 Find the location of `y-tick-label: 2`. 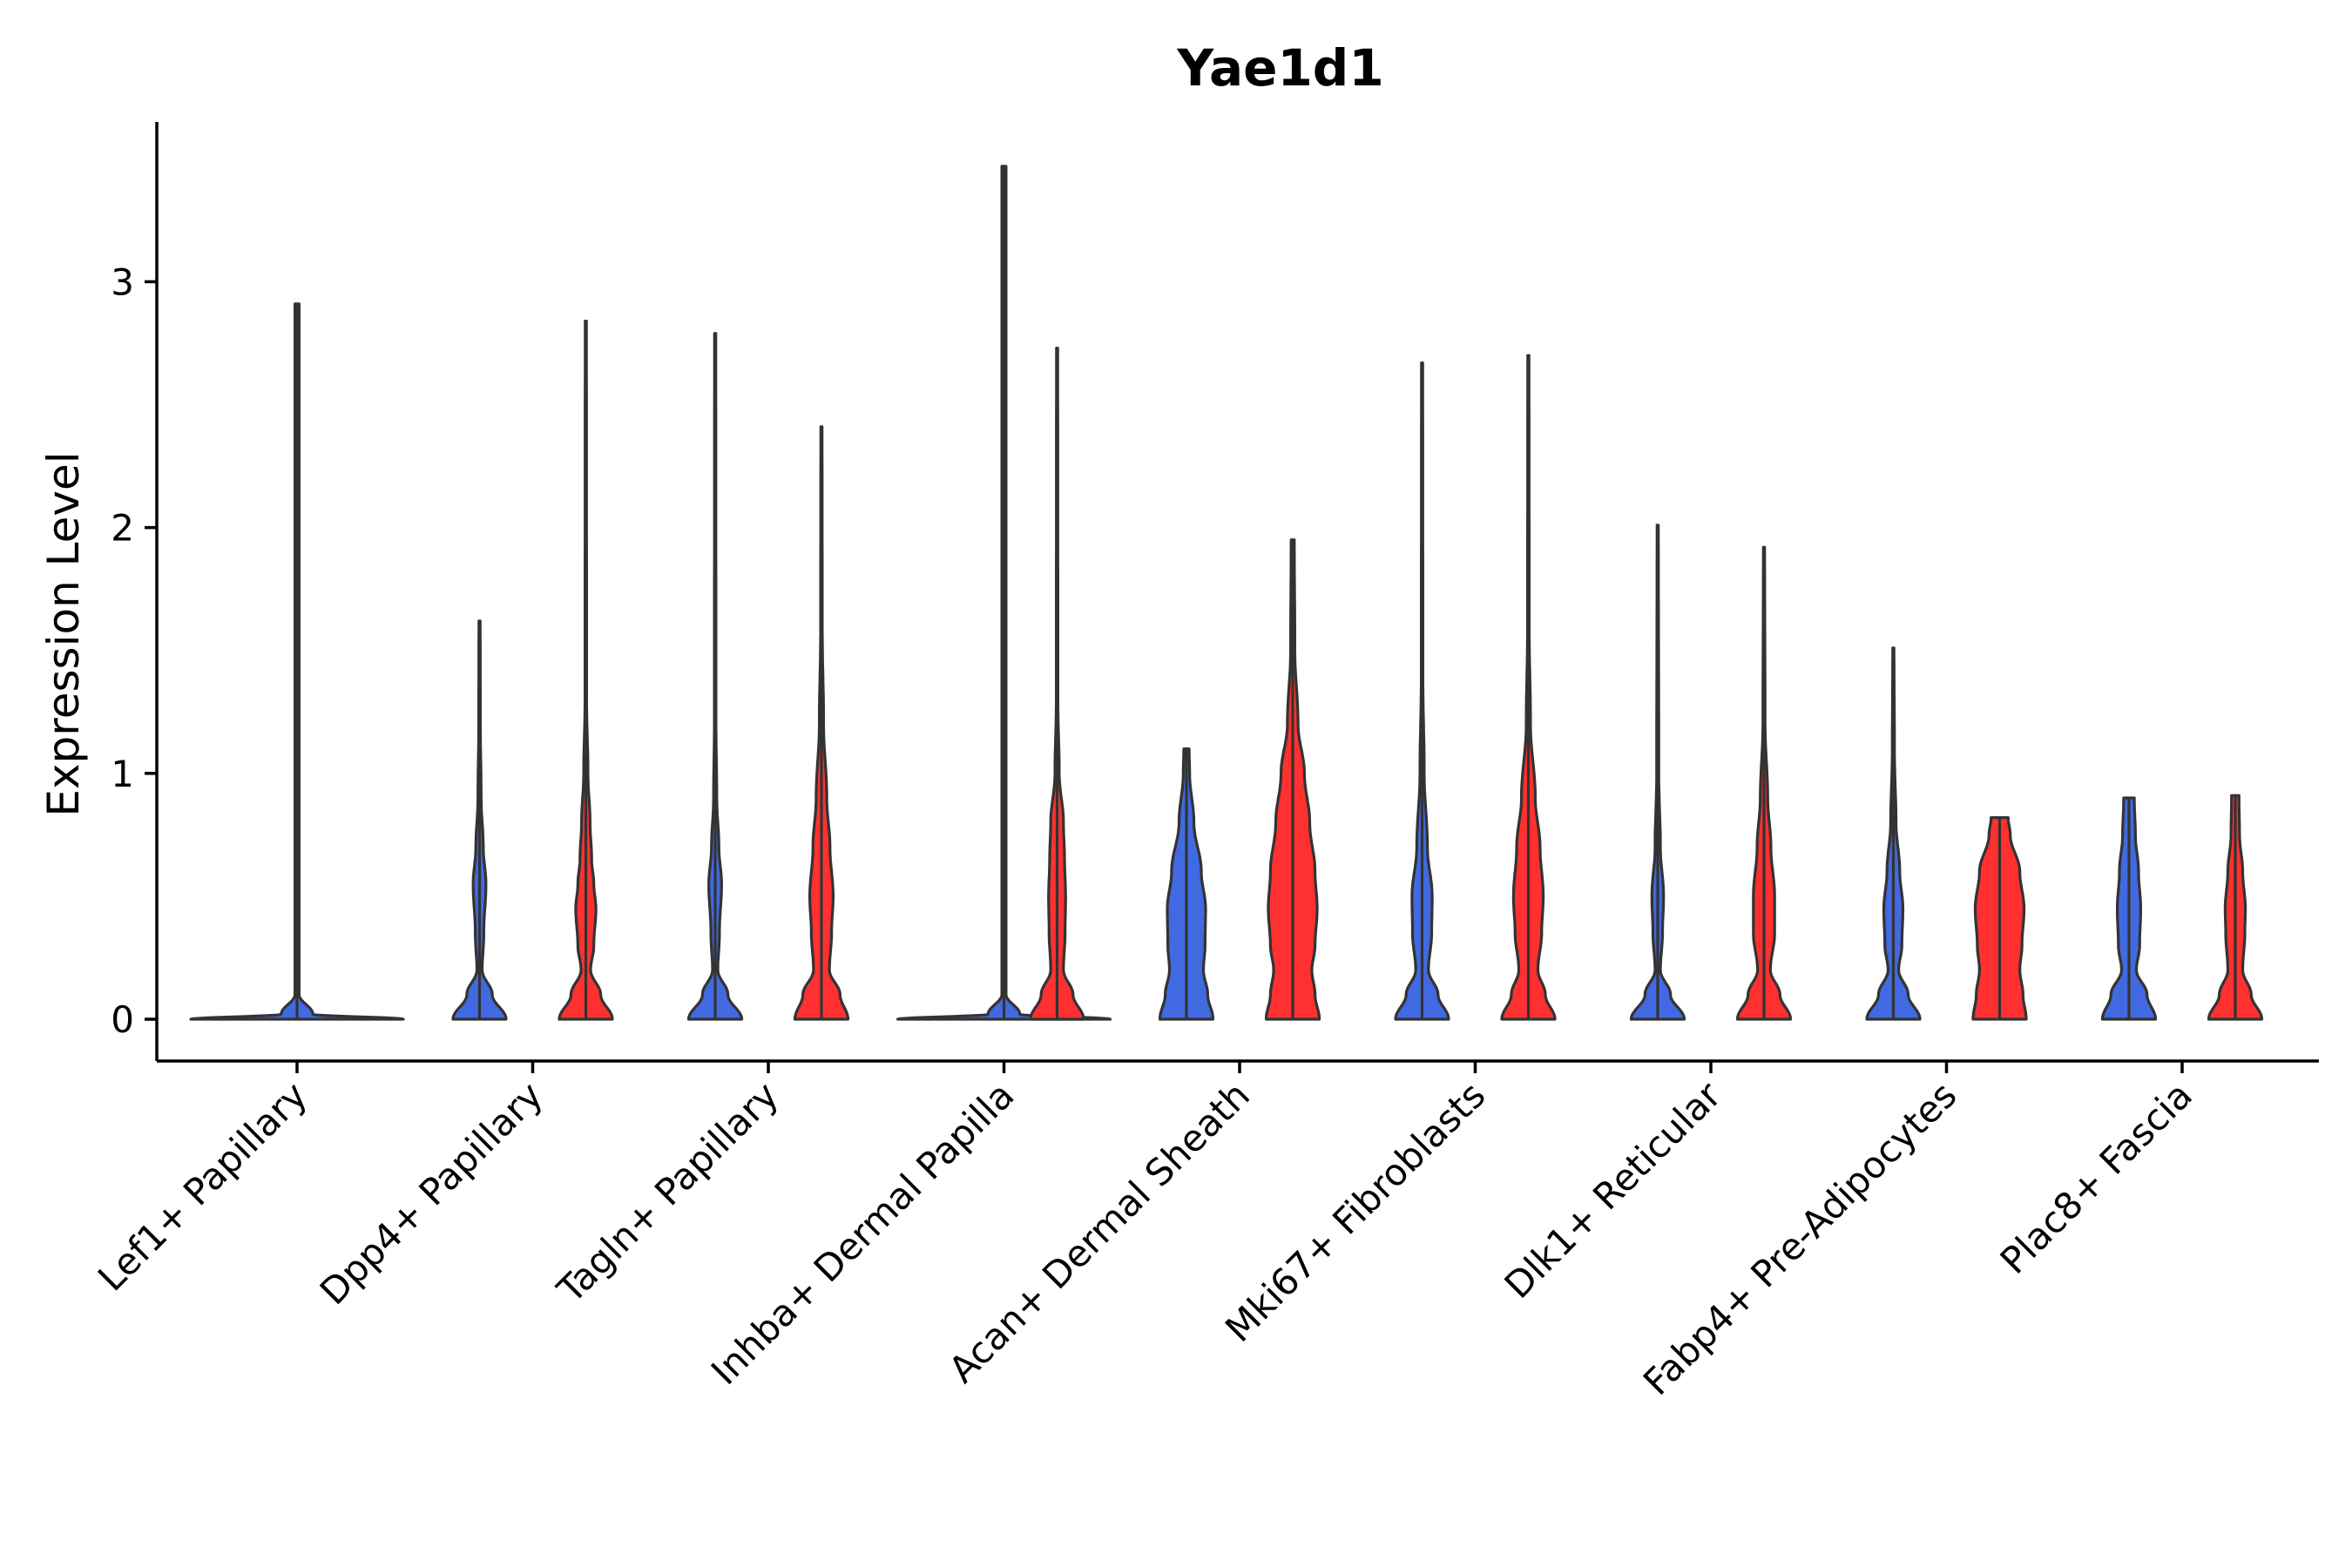

y-tick-label: 2 is located at coordinates (122, 528).